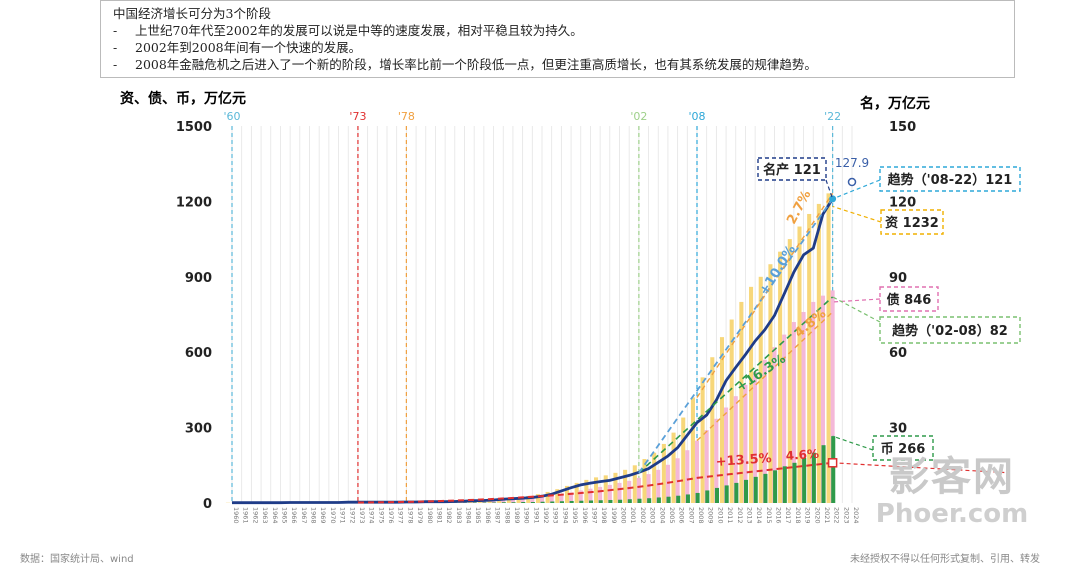 Image resolution: width=1080 pixels, height=570 pixels. I want to click on x-tick-label: 2000, so click(624, 515).